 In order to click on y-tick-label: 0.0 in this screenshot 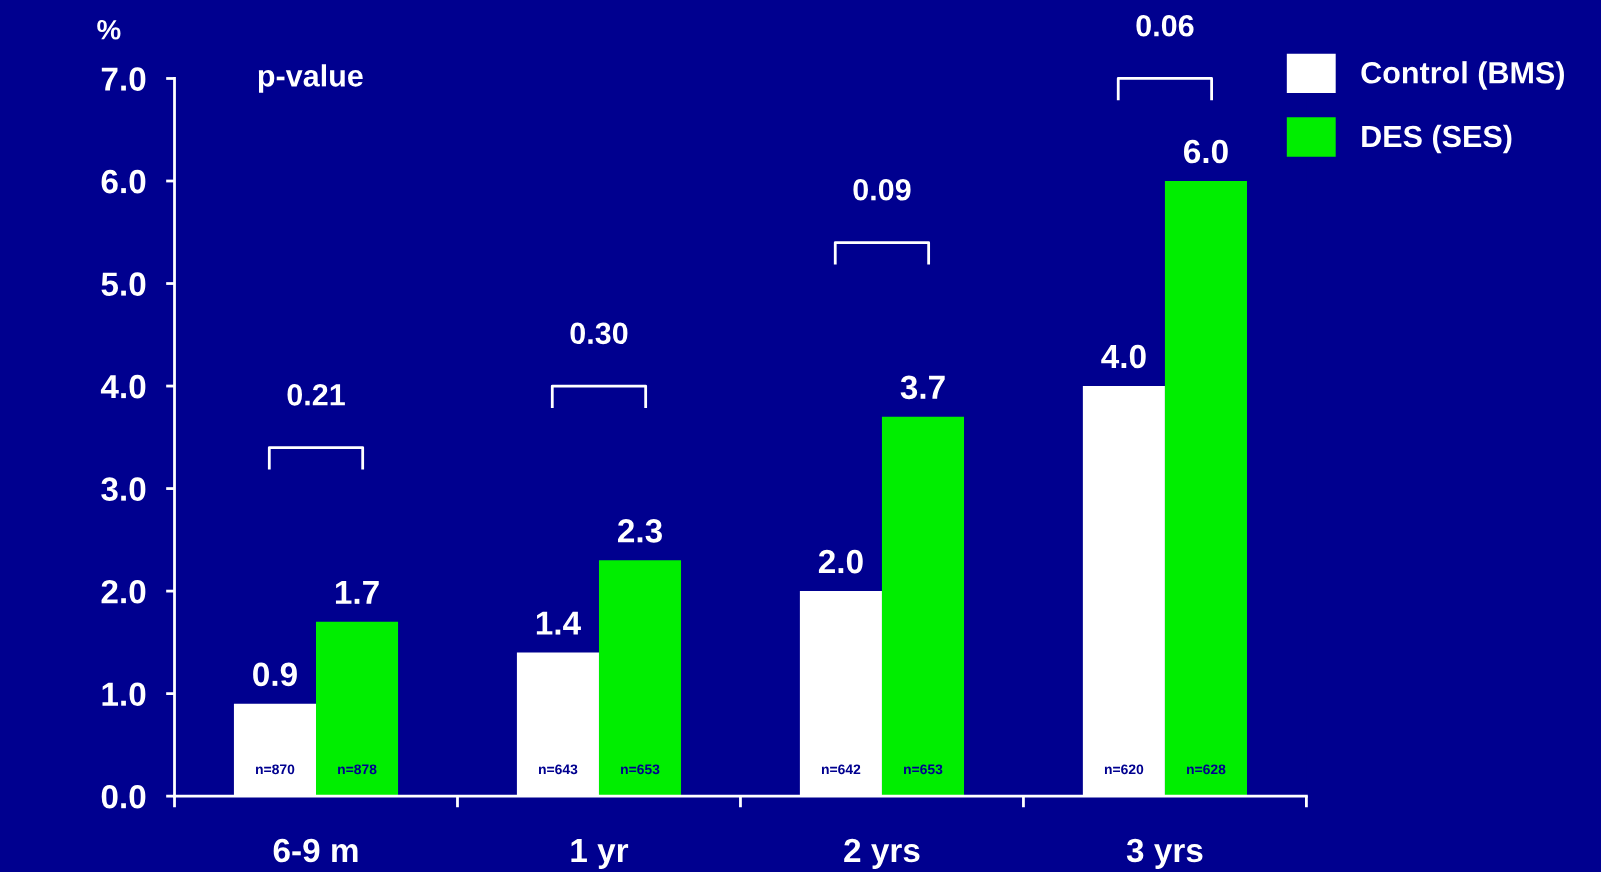, I will do `click(123, 796)`.